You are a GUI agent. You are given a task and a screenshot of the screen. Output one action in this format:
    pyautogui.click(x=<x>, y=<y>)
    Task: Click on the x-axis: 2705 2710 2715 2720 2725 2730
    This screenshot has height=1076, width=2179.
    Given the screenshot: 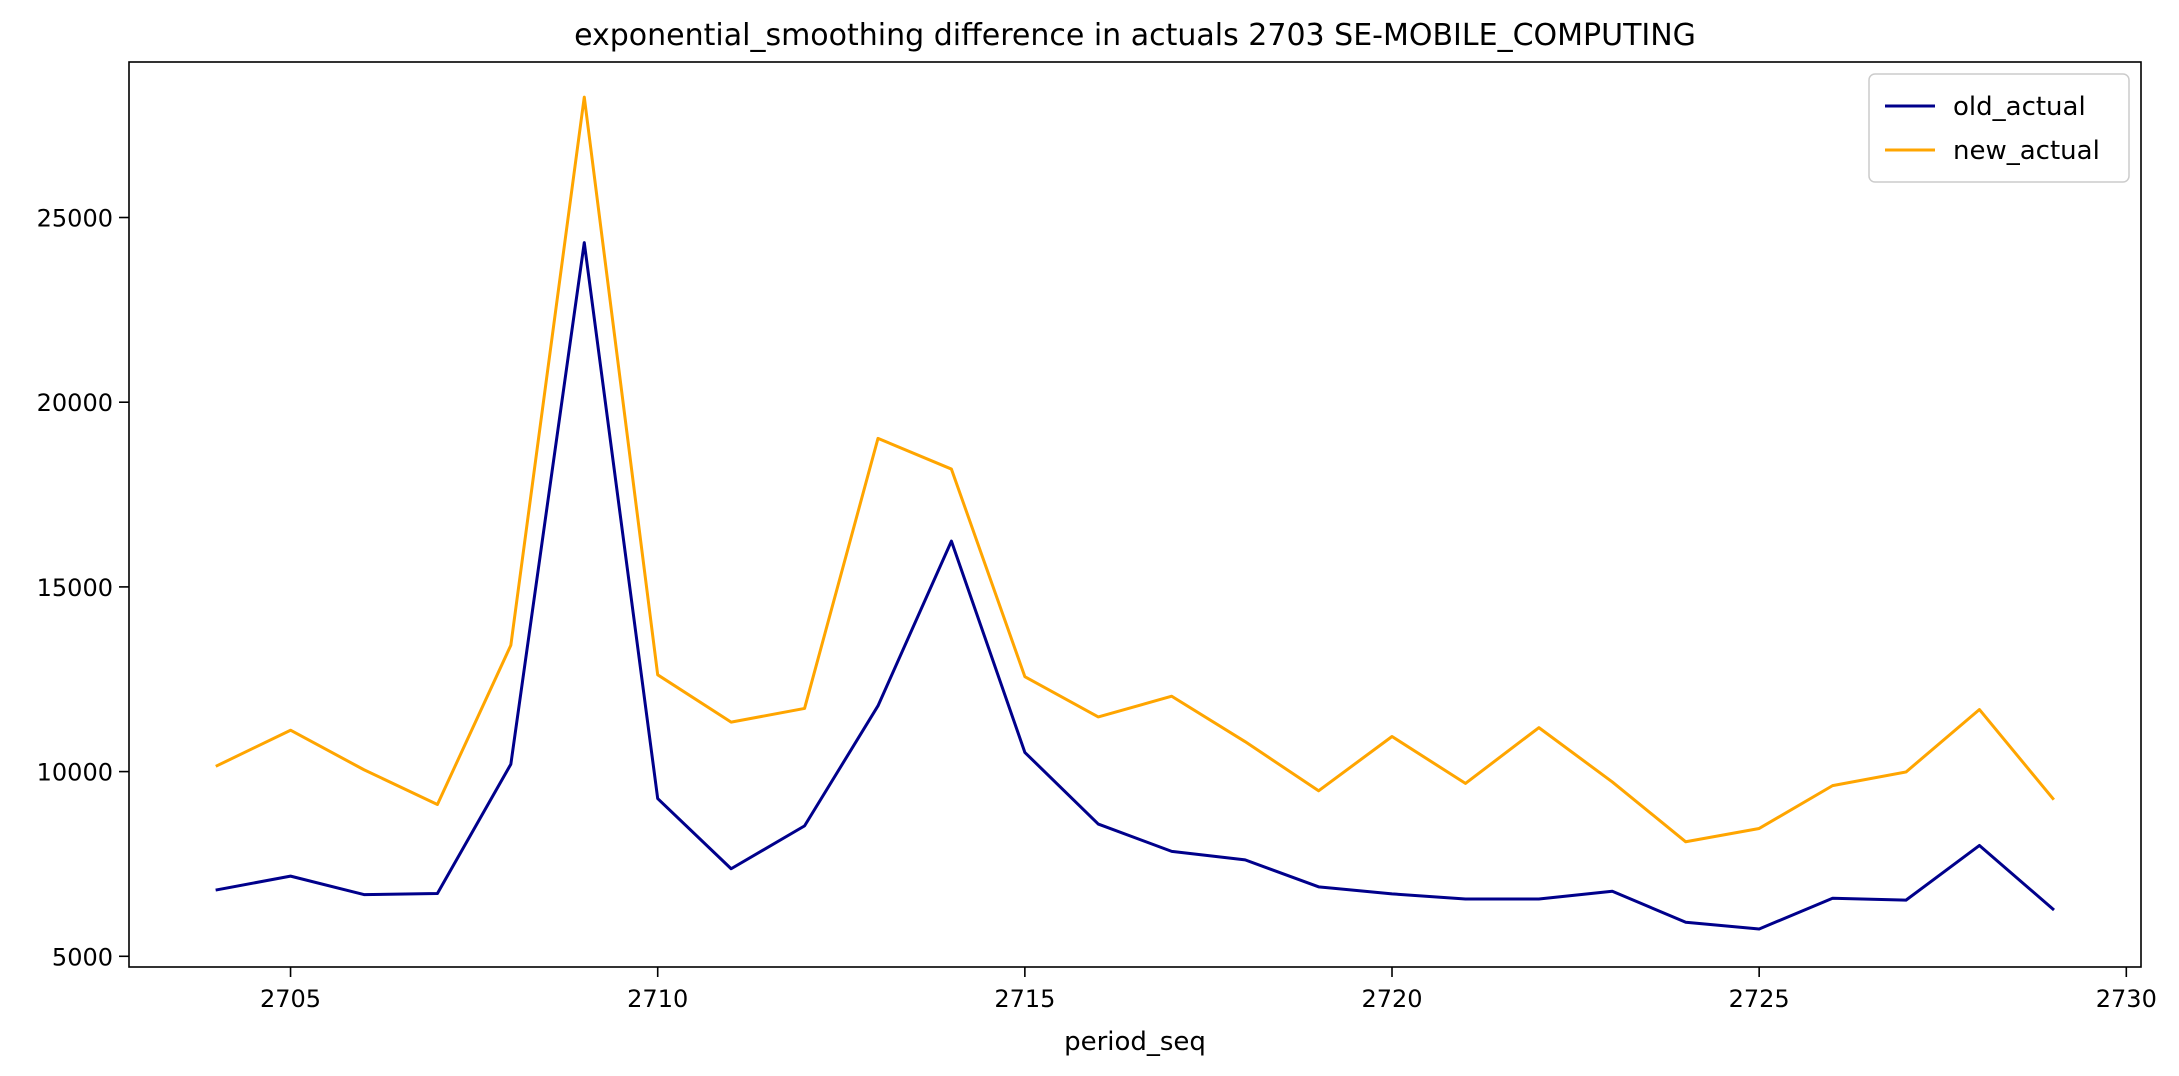 What is the action you would take?
    pyautogui.click(x=1208, y=990)
    